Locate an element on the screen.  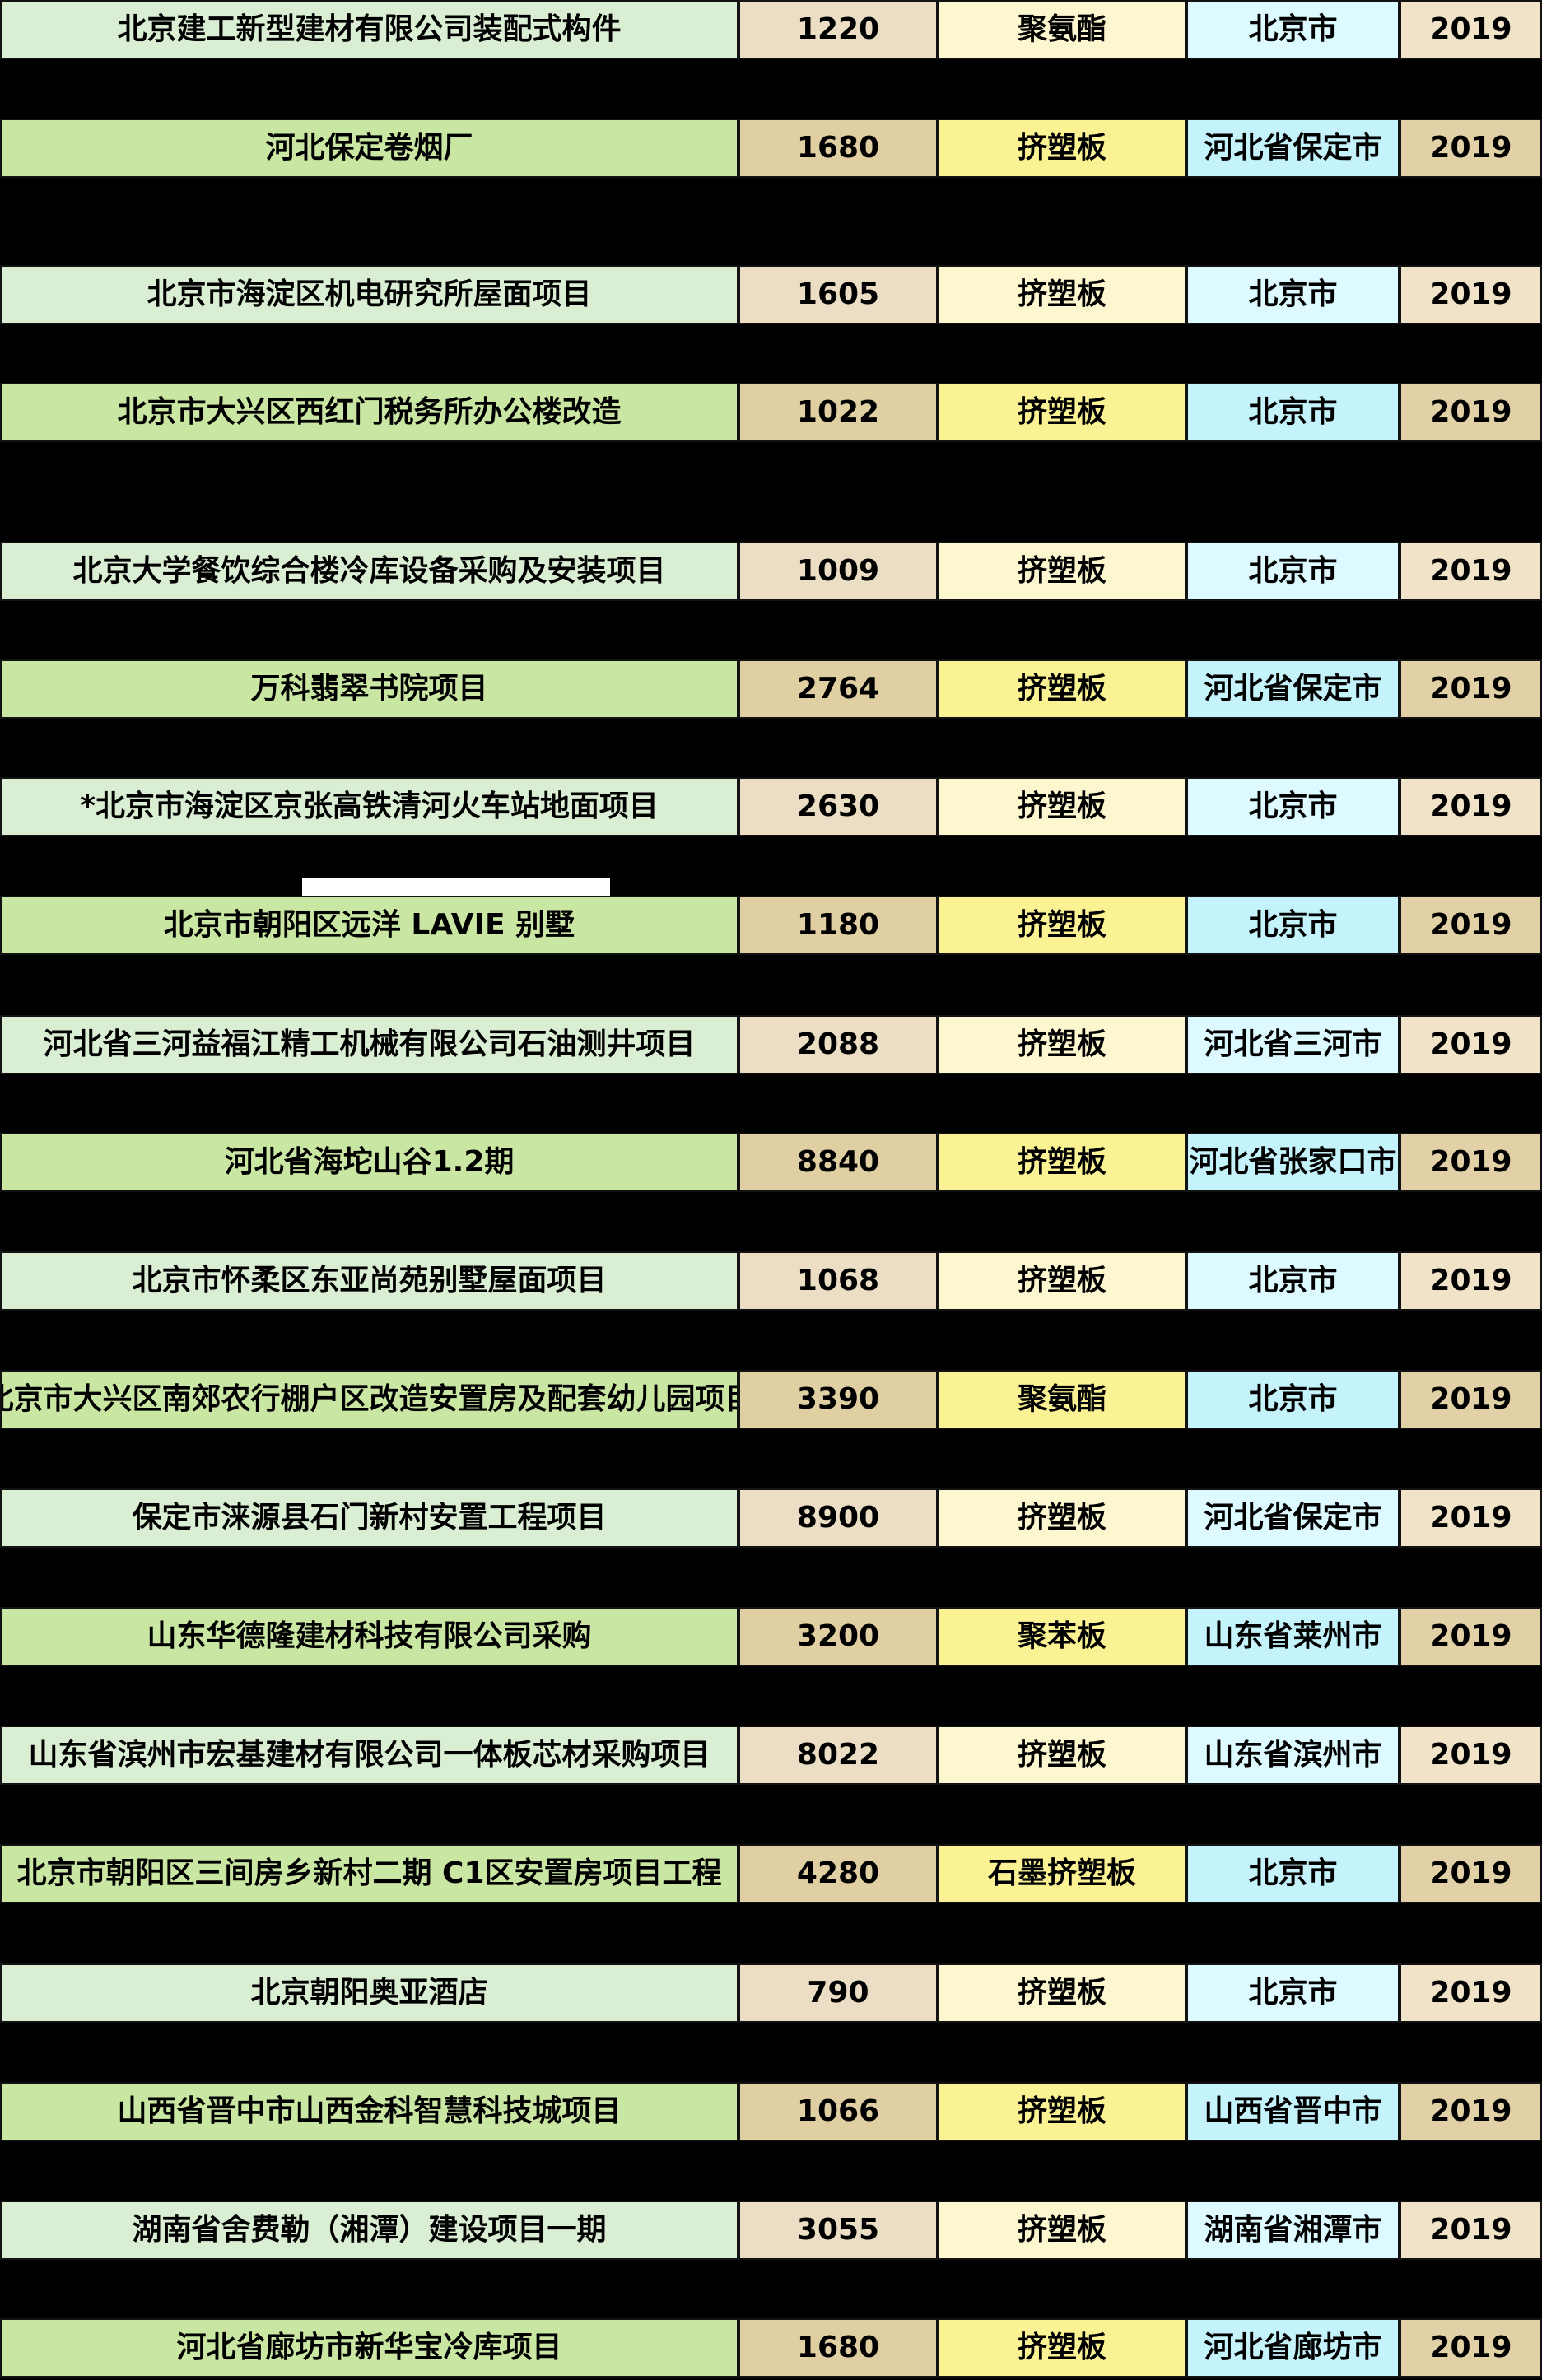
cell-project-name: 北京建工新型建材有限公司装配式构件 is located at coordinates (369, 29).